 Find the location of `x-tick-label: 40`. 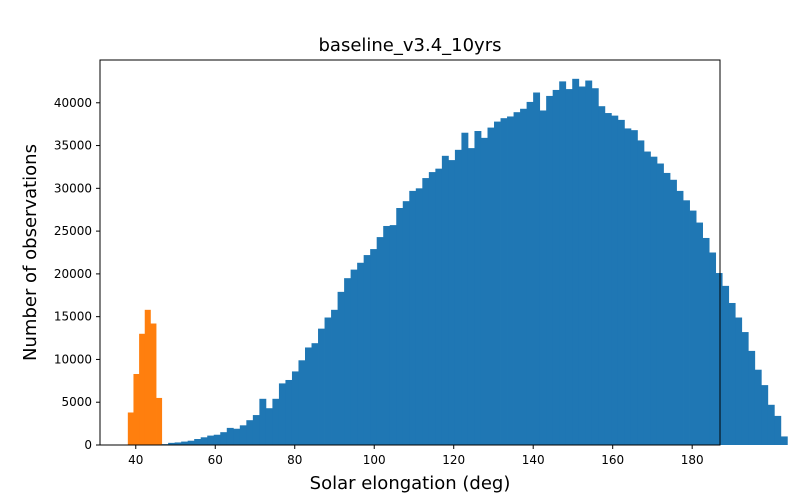

x-tick-label: 40 is located at coordinates (135, 460).